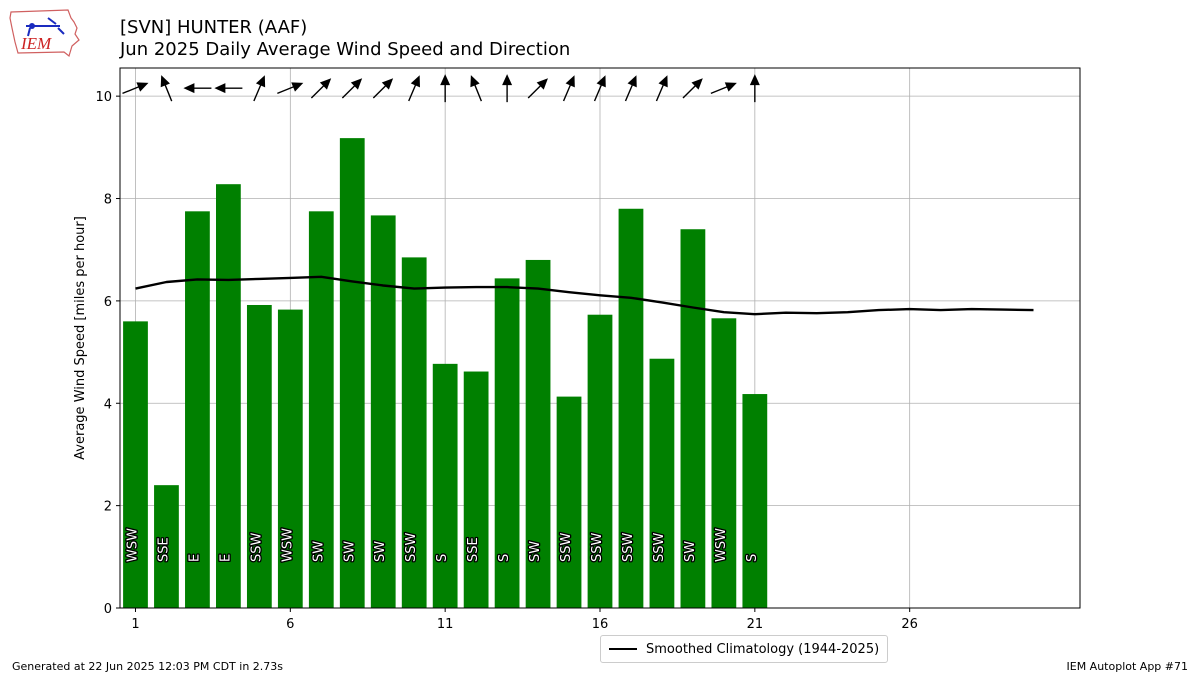  Describe the element at coordinates (36, 43) in the screenshot. I see `logo-text: IEM` at that location.